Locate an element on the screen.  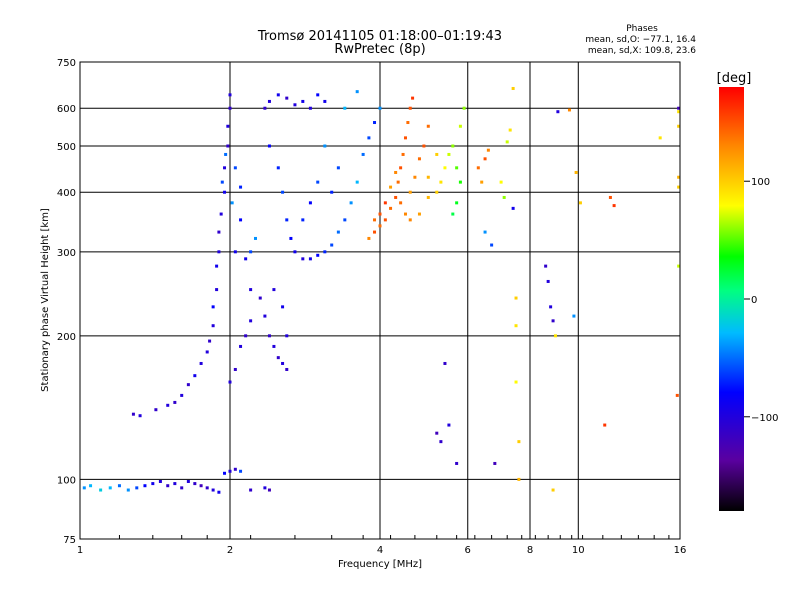
chart-title: Tromsø 20141105 01:18:00–01:19:43 is located at coordinates (379, 36).